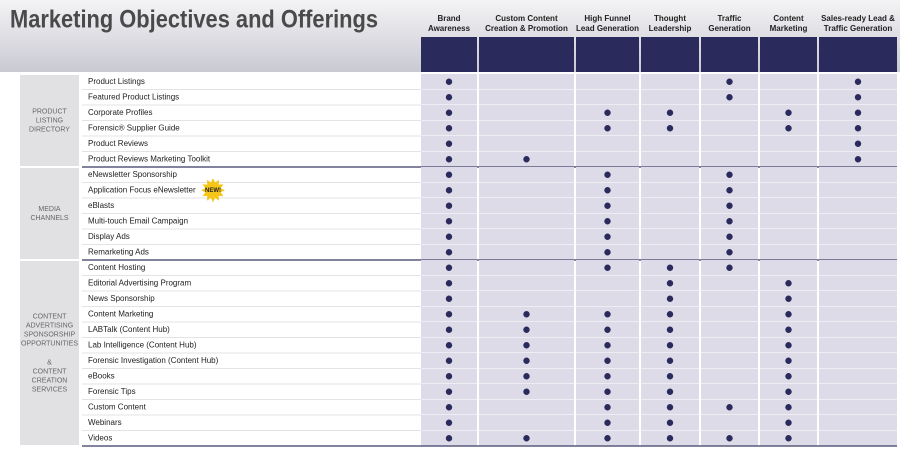  I want to click on row-label: Lab Intelligence (Content Hub), so click(142, 344).